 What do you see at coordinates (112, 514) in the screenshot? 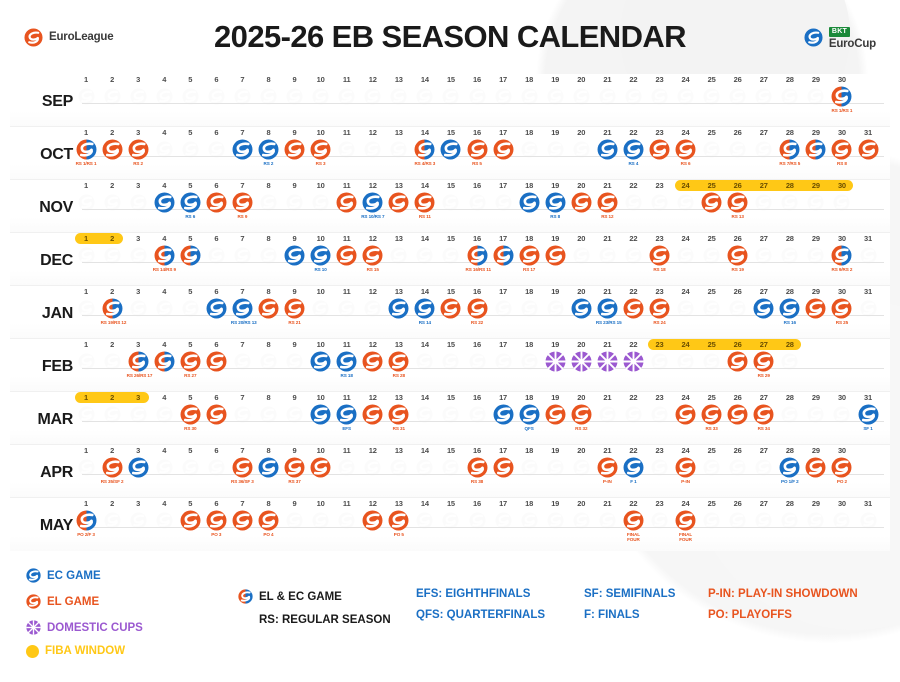
I see `calendar-day: 2` at bounding box center [112, 514].